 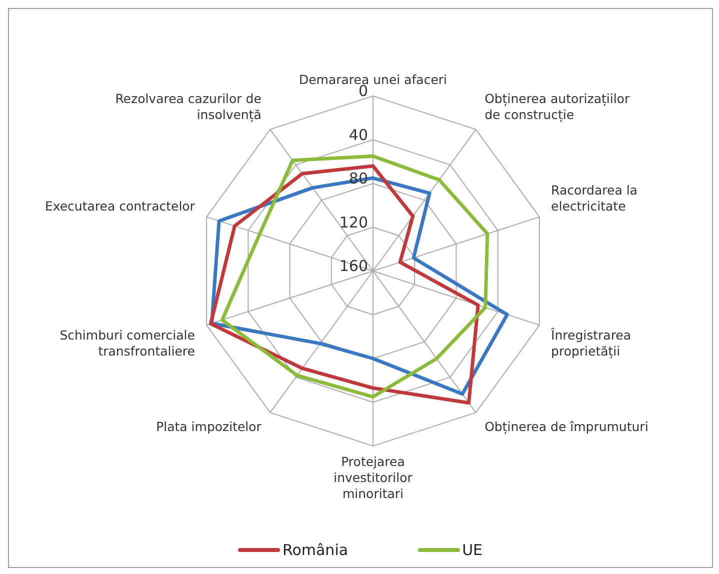 I want to click on spoke-label: Obținerea de împrumuturi, so click(x=566, y=426).